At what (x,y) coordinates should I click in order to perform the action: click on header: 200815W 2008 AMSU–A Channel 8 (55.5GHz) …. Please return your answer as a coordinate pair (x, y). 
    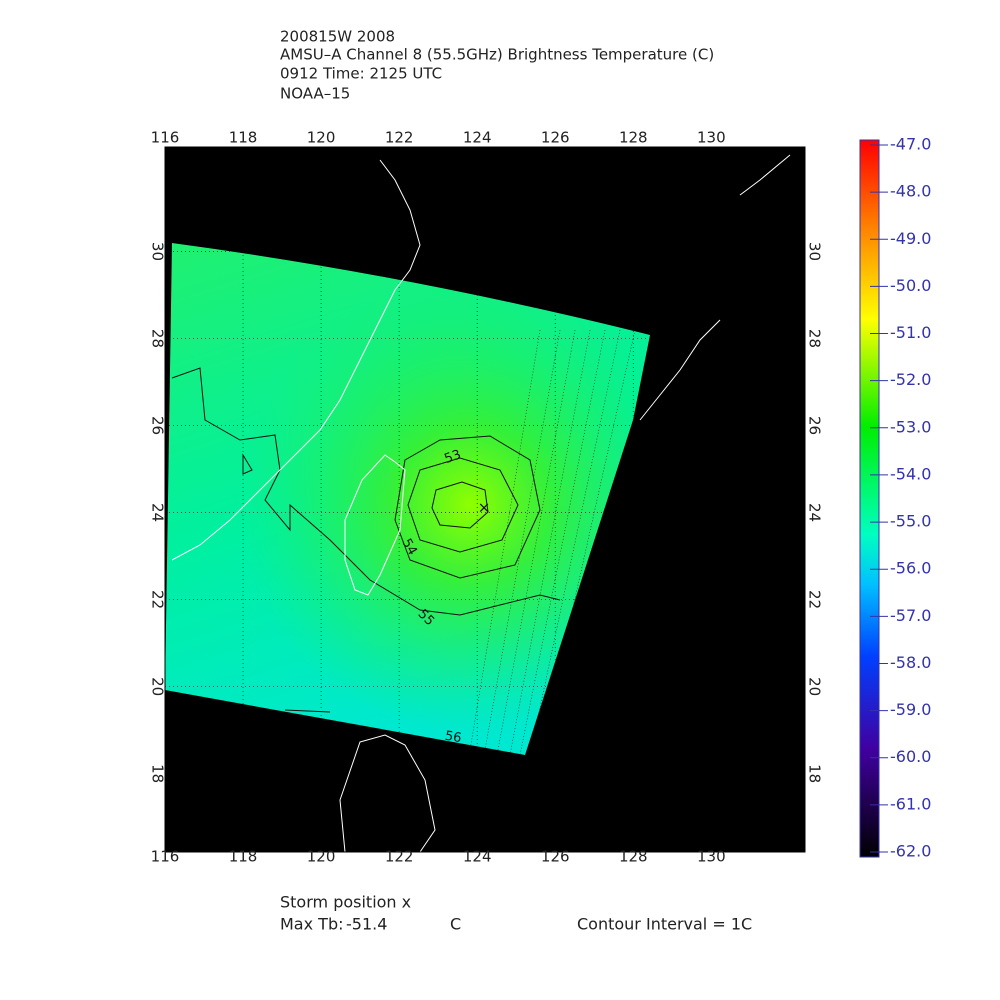
    Looking at the image, I should click on (497, 65).